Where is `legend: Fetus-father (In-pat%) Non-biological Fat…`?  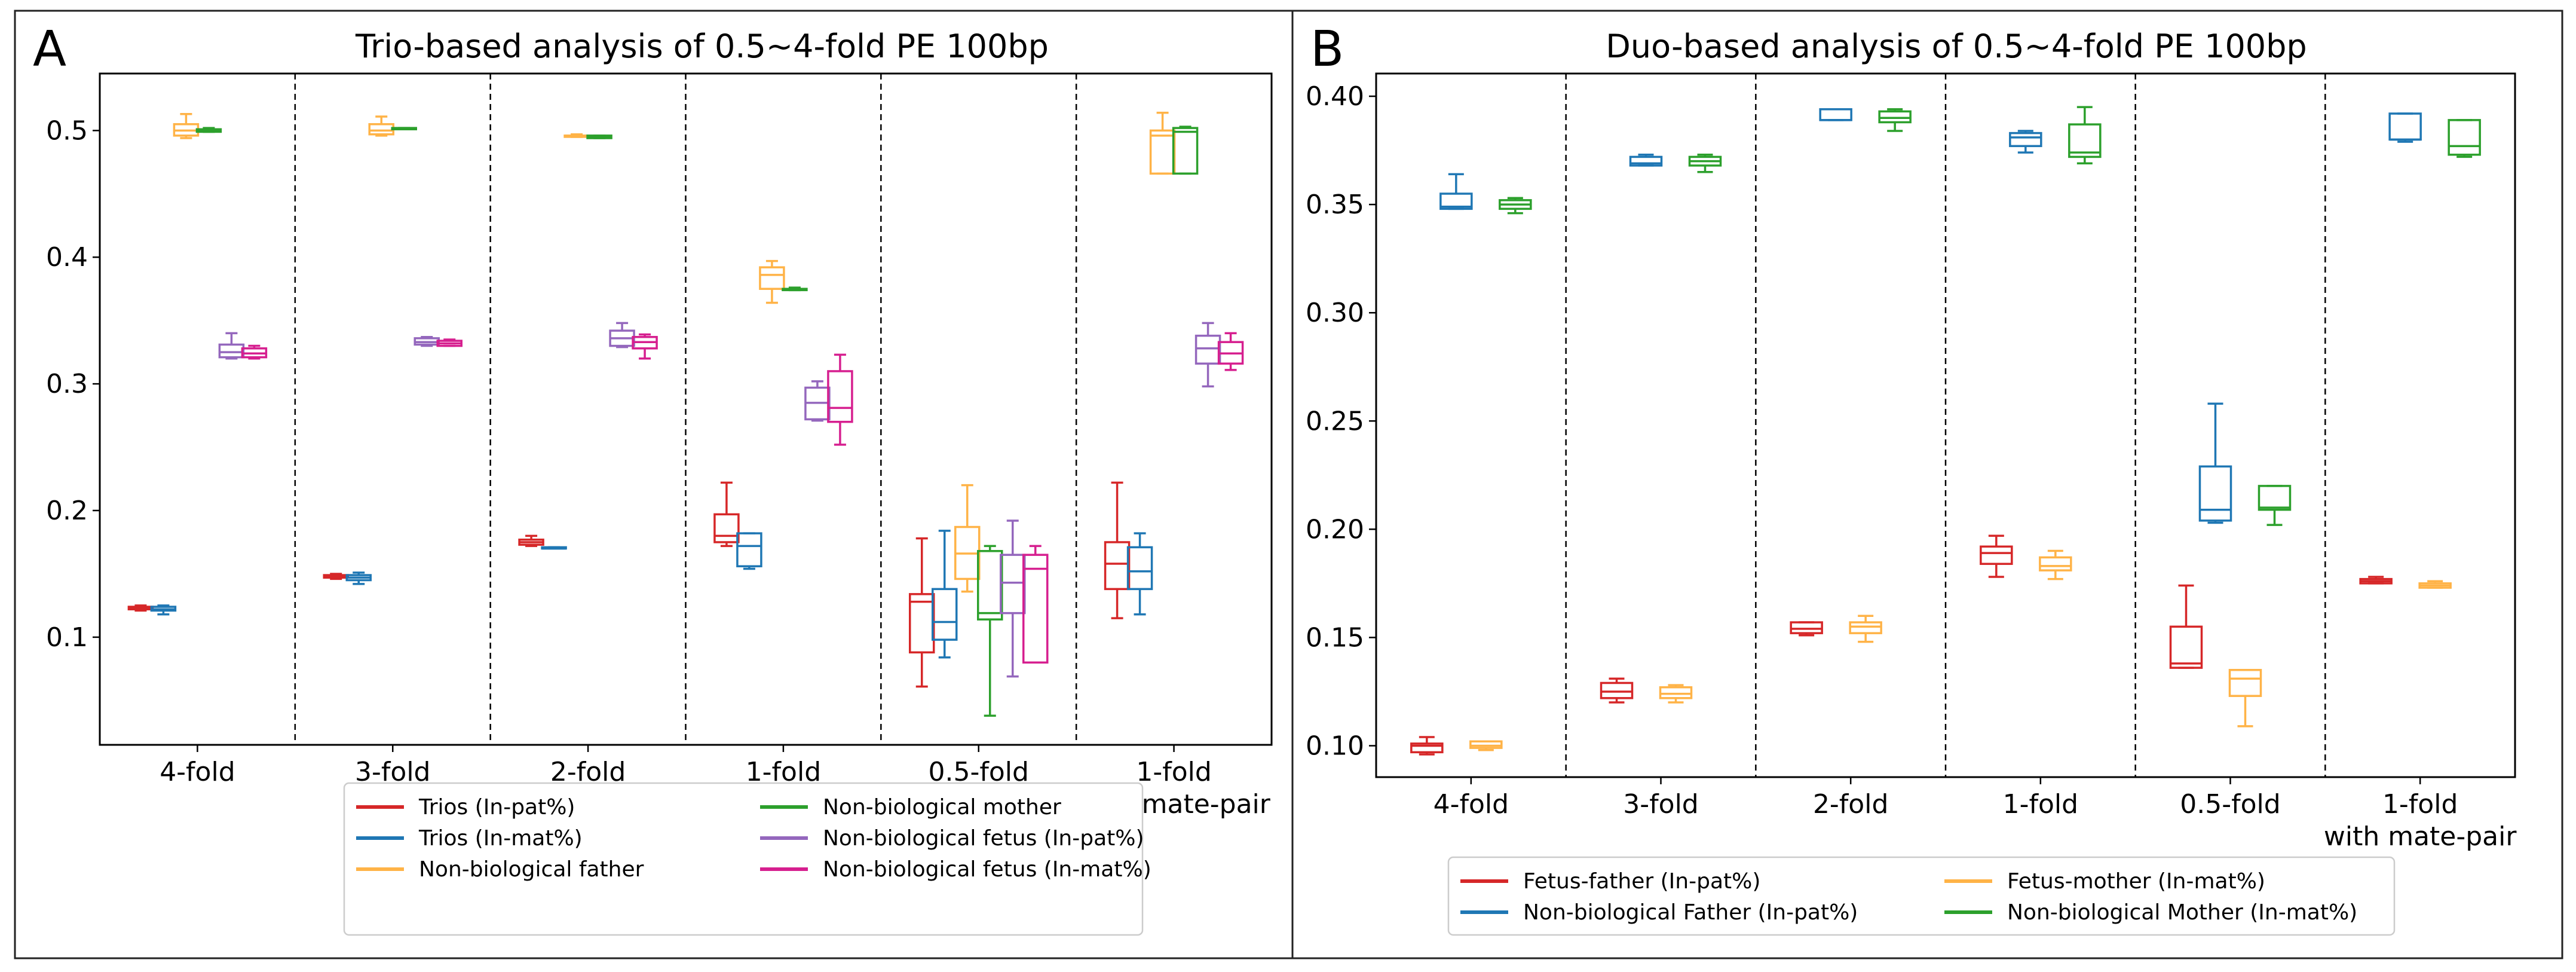 legend: Fetus-father (In-pat%) Non-biological Fat… is located at coordinates (1922, 896).